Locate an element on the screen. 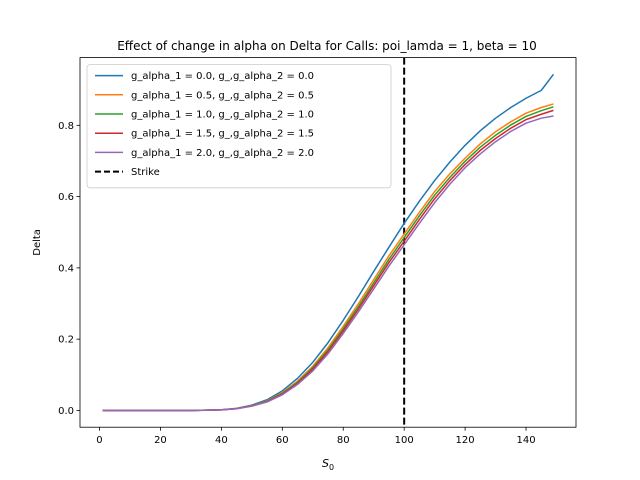 The height and width of the screenshot is (480, 640). legend-label: g_alpha_1 = 2.0, g_,g_alpha_2 = 2.0 is located at coordinates (222, 153).